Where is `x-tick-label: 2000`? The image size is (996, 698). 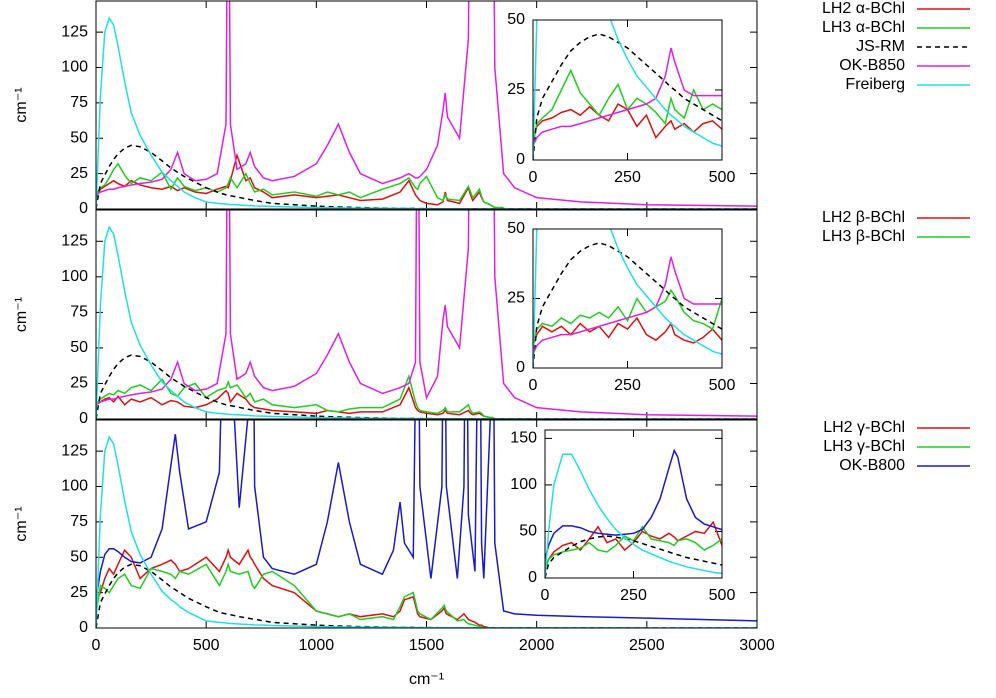 x-tick-label: 2000 is located at coordinates (537, 645).